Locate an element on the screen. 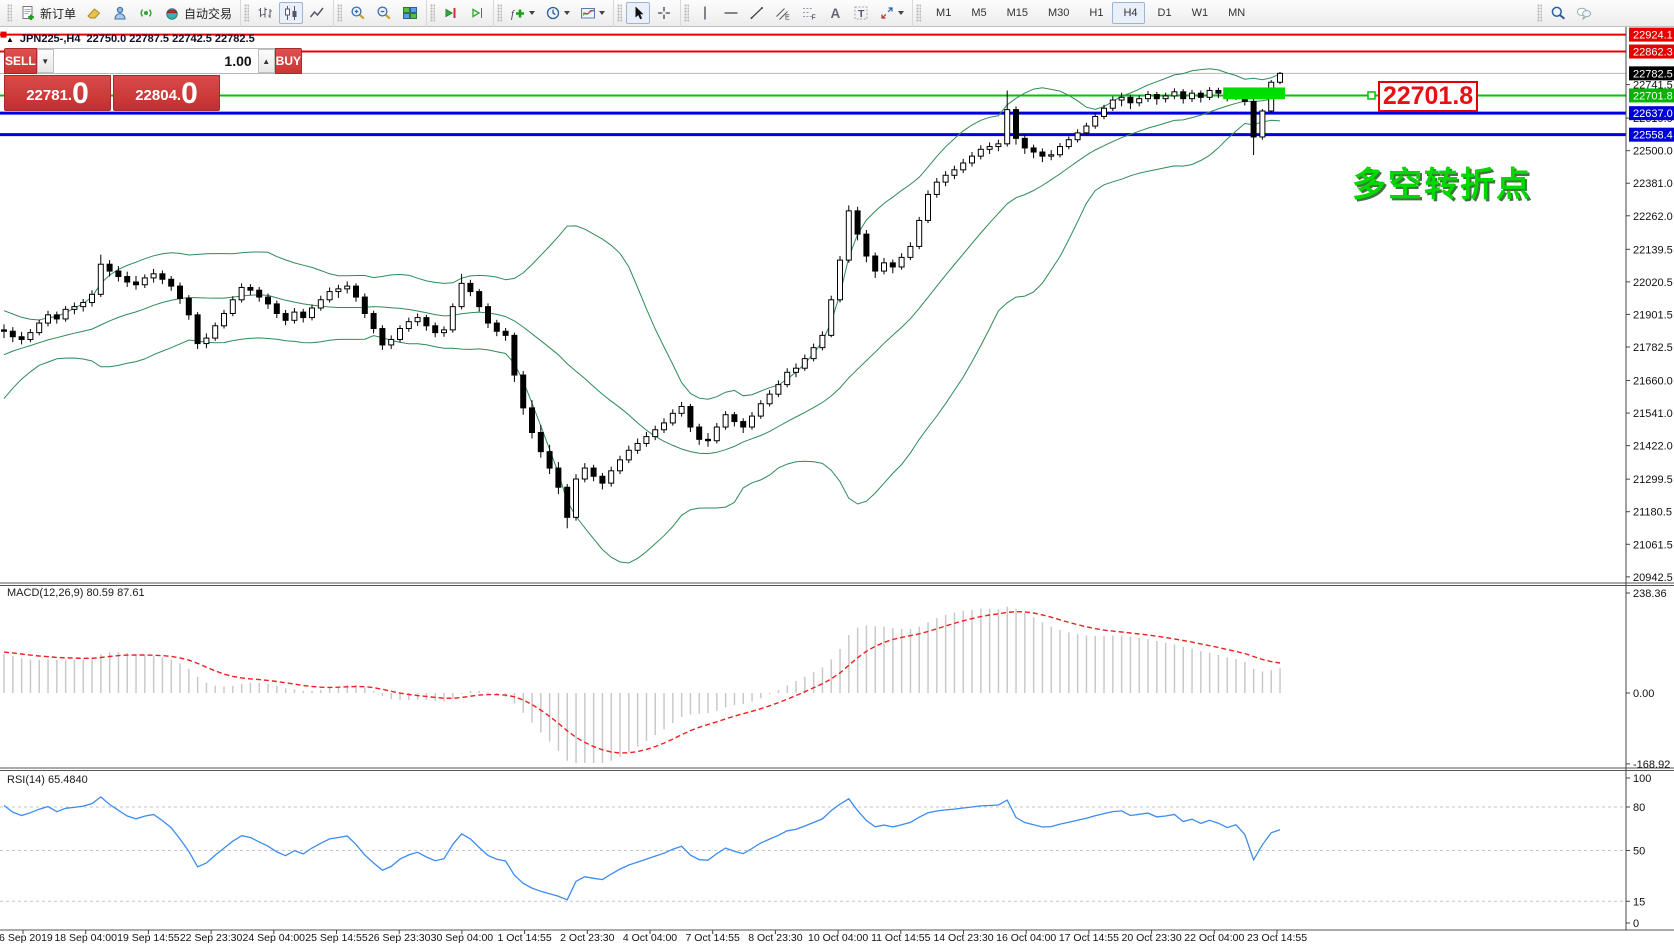 This screenshot has height=950, width=1674. rsi-tick-label: 80 is located at coordinates (1639, 808).